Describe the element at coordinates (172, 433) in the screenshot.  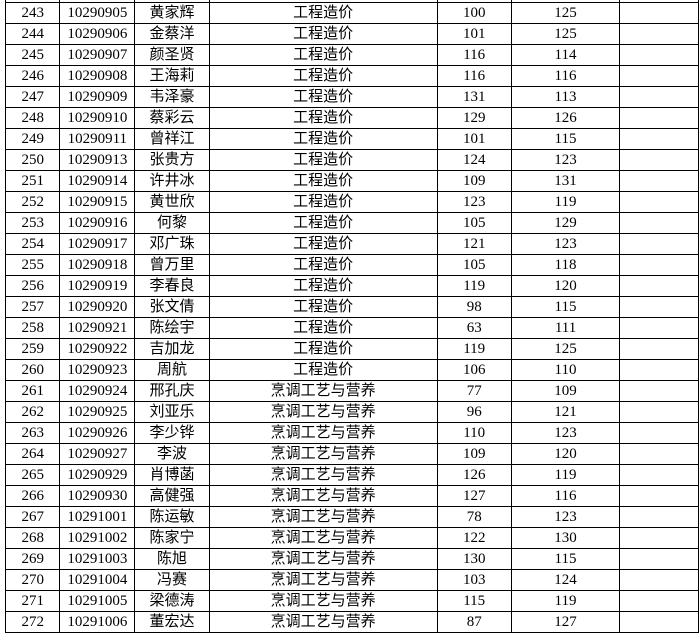
I see `student-name-cell: 李少铧` at that location.